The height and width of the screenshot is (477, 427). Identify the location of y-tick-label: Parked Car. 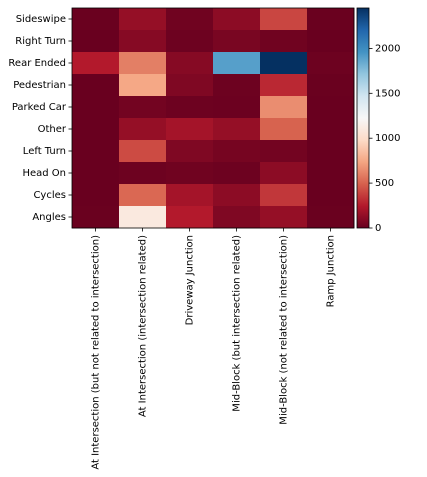
(39, 107).